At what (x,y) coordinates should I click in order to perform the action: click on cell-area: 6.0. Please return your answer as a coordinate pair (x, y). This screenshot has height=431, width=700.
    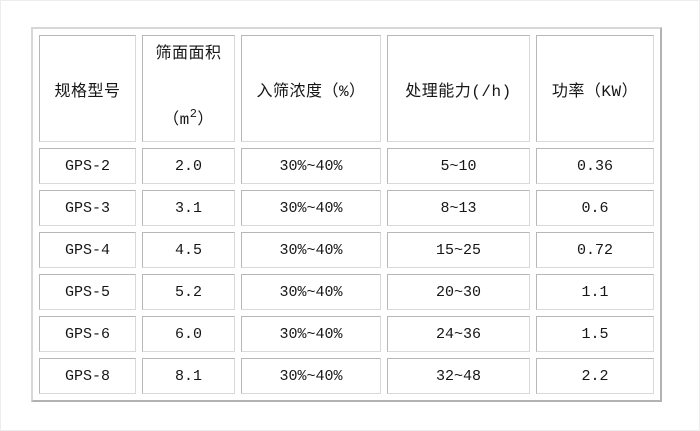
    Looking at the image, I should click on (188, 334).